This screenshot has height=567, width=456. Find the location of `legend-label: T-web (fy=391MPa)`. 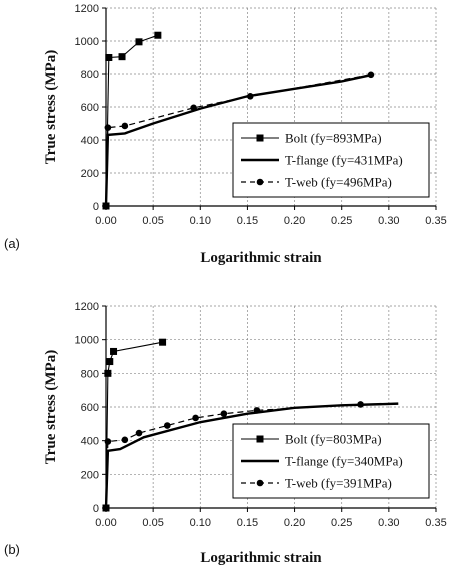

legend-label: T-web (fy=391MPa) is located at coordinates (338, 483).